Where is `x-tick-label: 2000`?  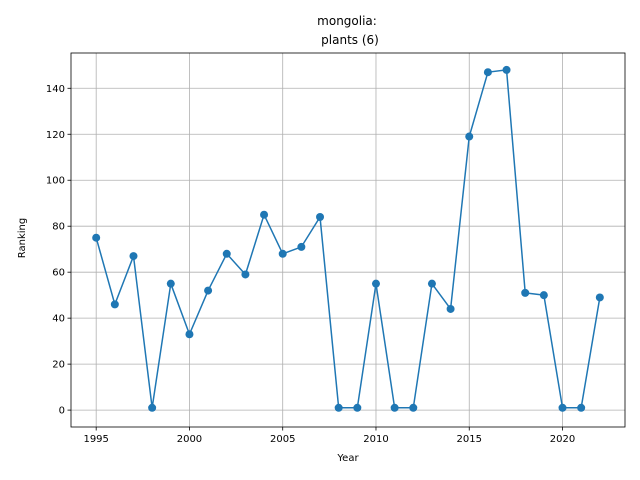
x-tick-label: 2000 is located at coordinates (189, 439).